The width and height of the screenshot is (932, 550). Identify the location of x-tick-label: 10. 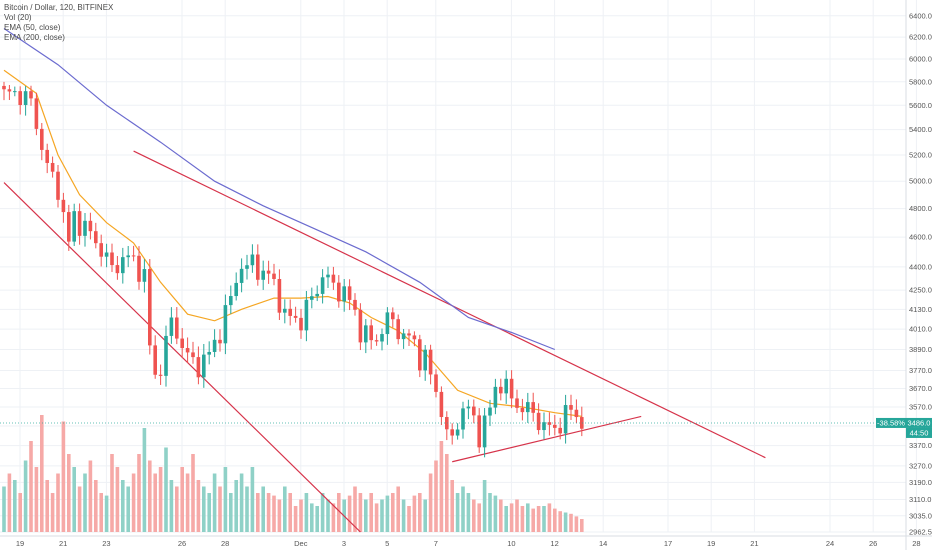
(511, 543).